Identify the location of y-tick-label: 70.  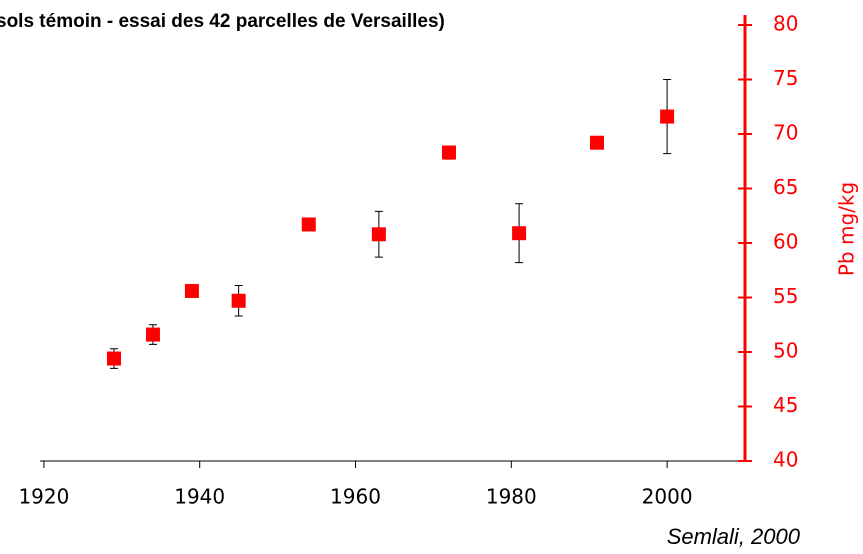
(785, 133).